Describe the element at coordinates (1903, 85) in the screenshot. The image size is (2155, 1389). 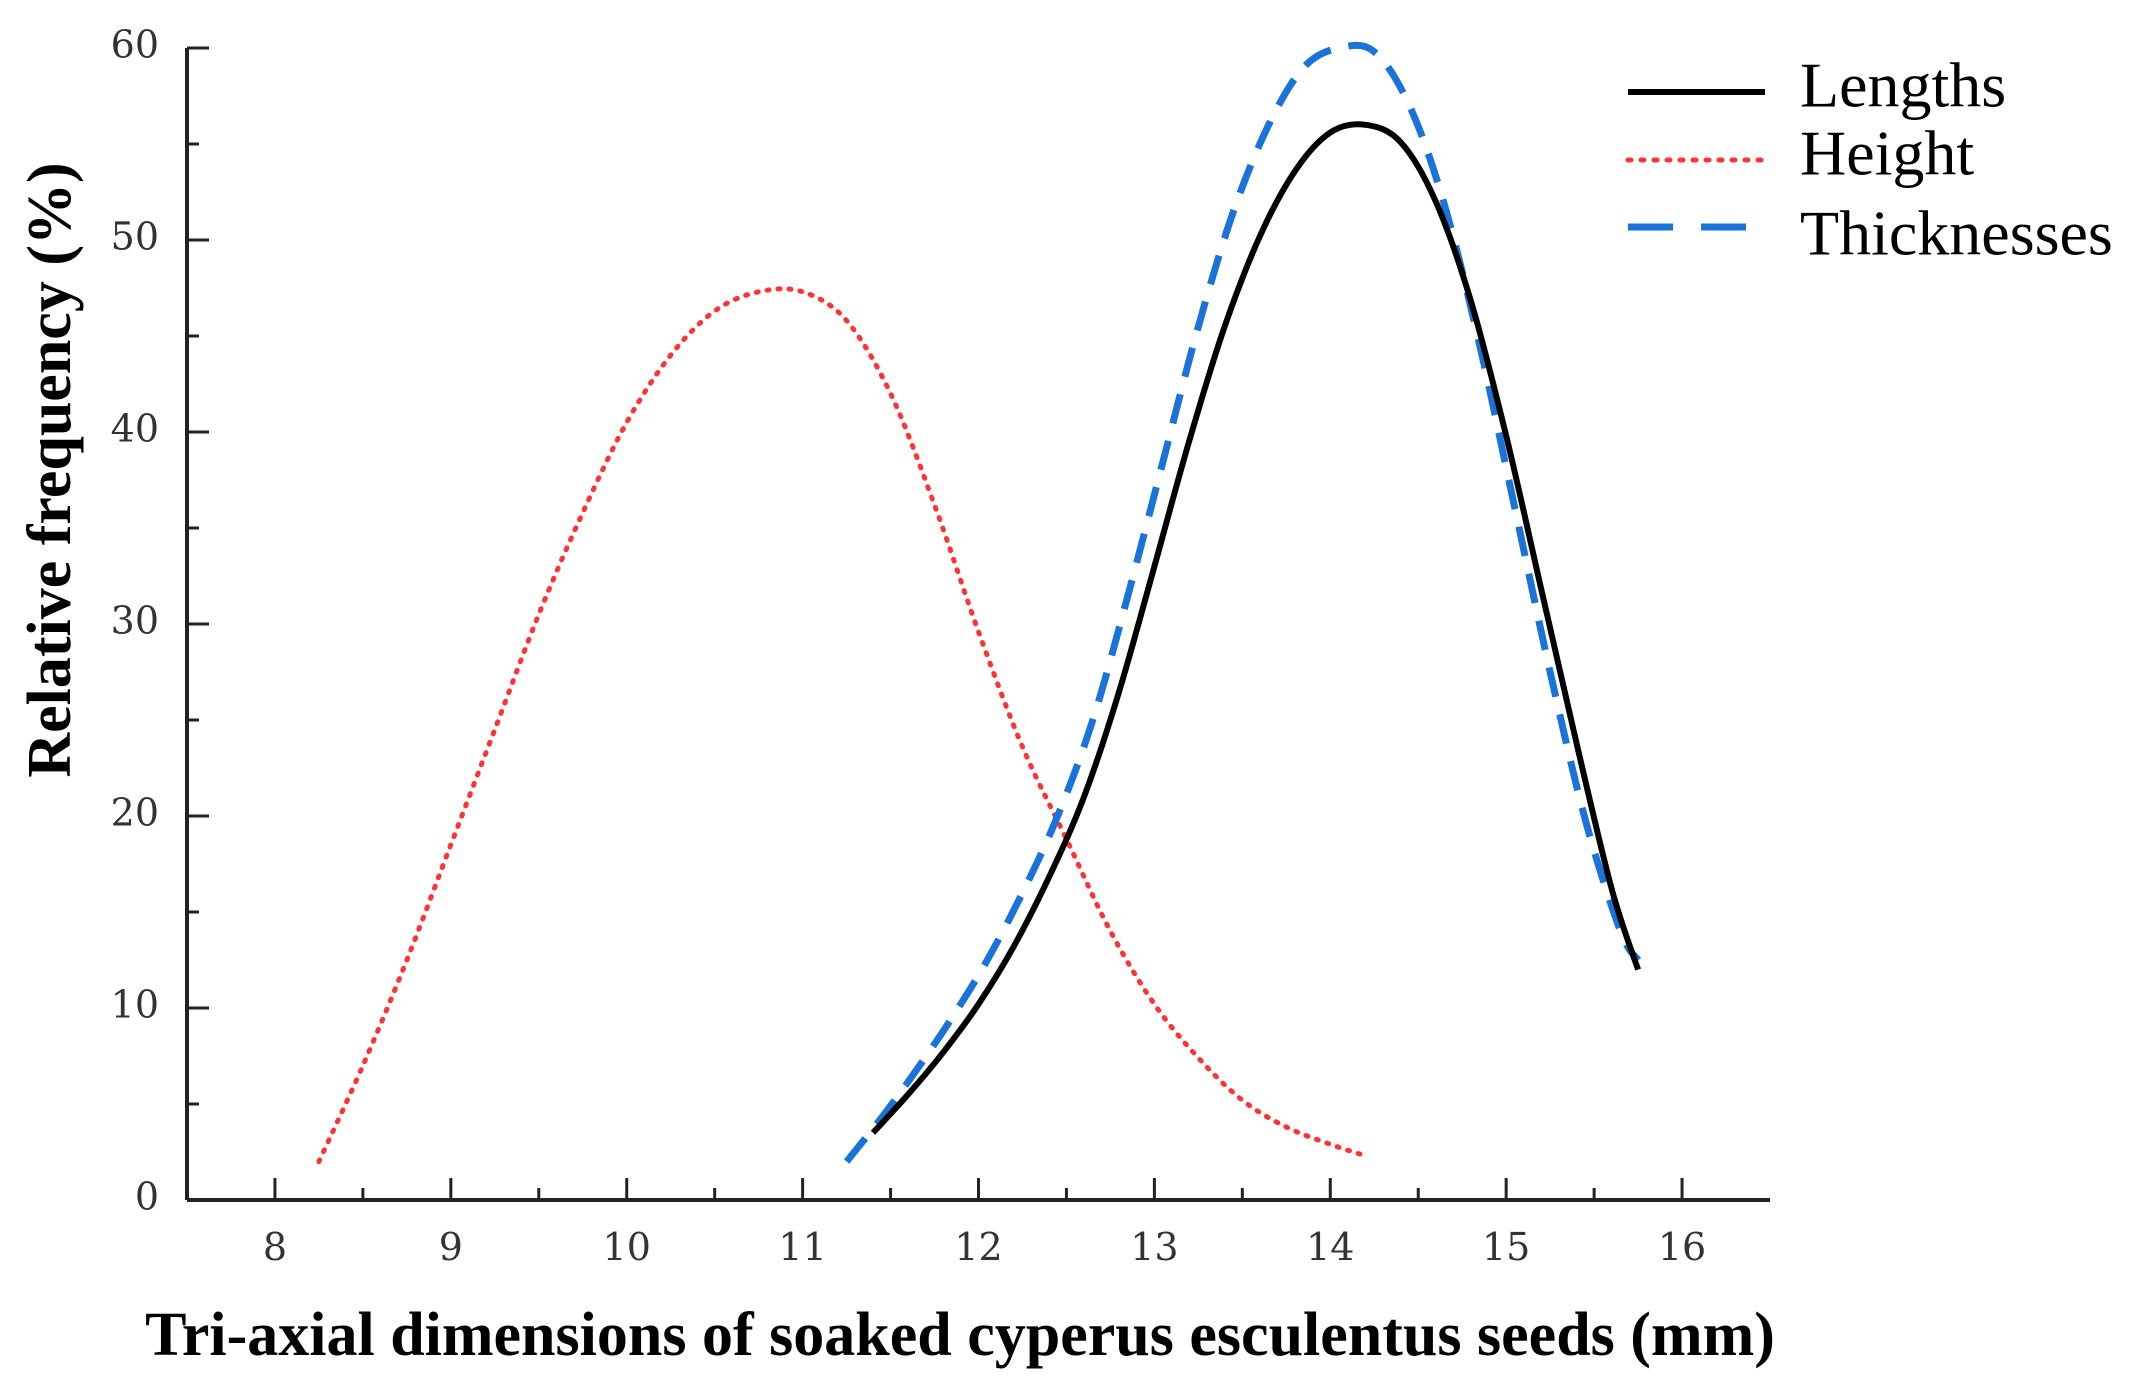
I see `legend-label-lengths: Lengths` at that location.